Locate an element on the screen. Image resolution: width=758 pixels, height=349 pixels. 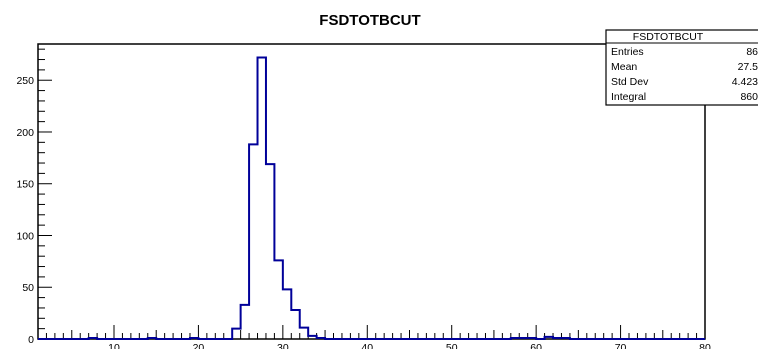
stats-row-label: Std Dev is located at coordinates (630, 82).